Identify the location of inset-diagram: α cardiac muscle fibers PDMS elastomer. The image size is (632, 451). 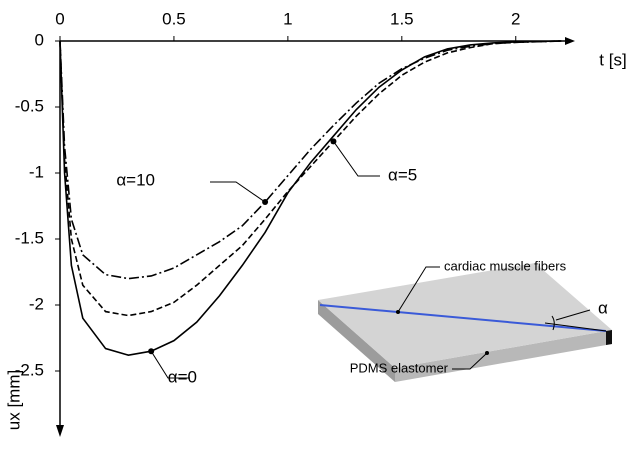
(465, 320).